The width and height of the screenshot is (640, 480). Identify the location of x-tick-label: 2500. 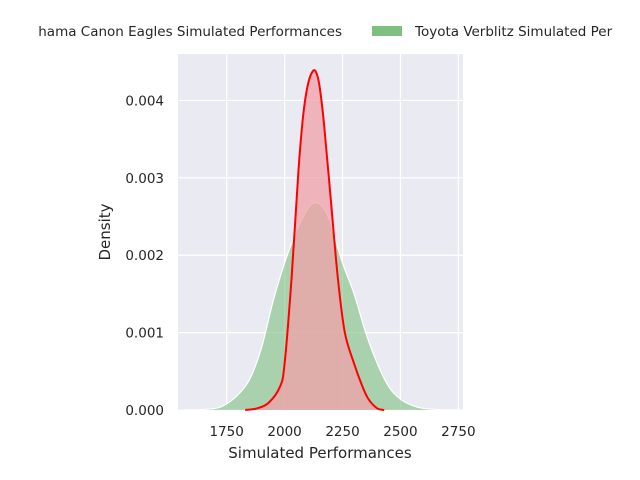
(400, 432).